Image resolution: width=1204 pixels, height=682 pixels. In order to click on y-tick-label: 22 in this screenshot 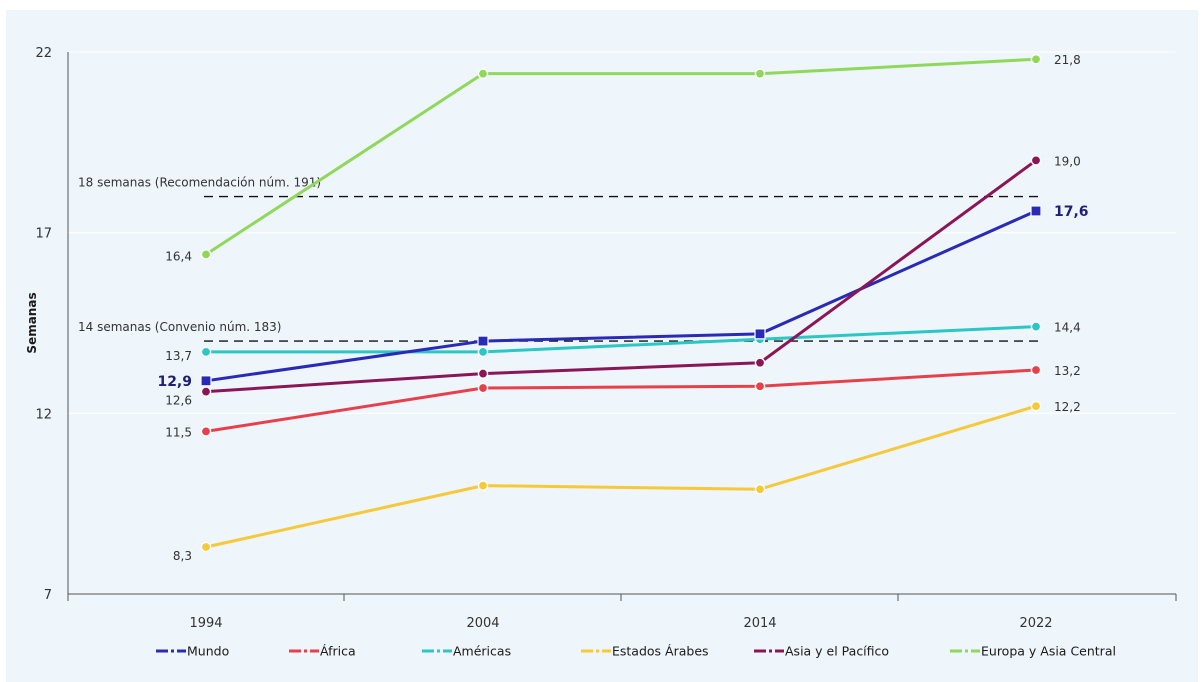, I will do `click(43, 53)`.